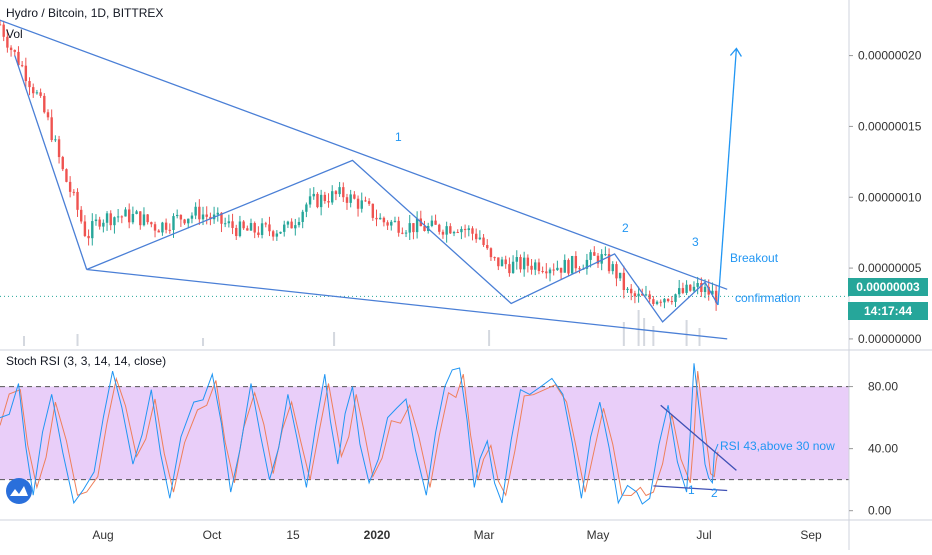 The height and width of the screenshot is (555, 932). I want to click on osc-tick-label: 40.00, so click(883, 449).